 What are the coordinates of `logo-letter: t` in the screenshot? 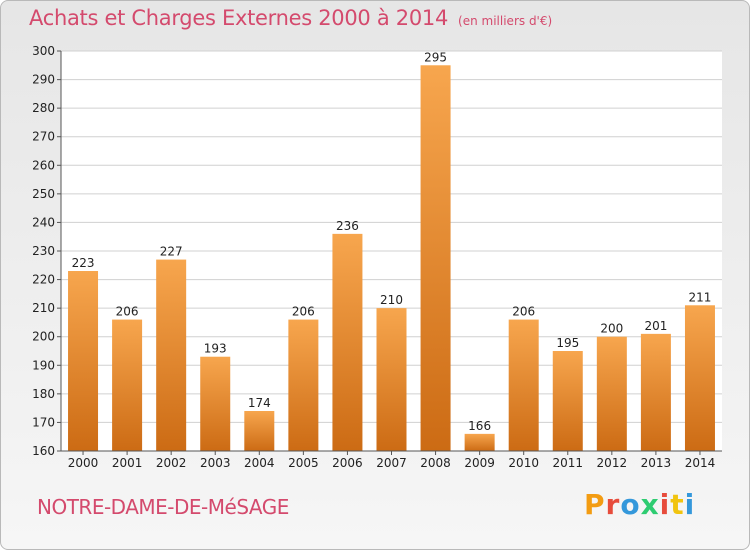 It's located at (677, 504).